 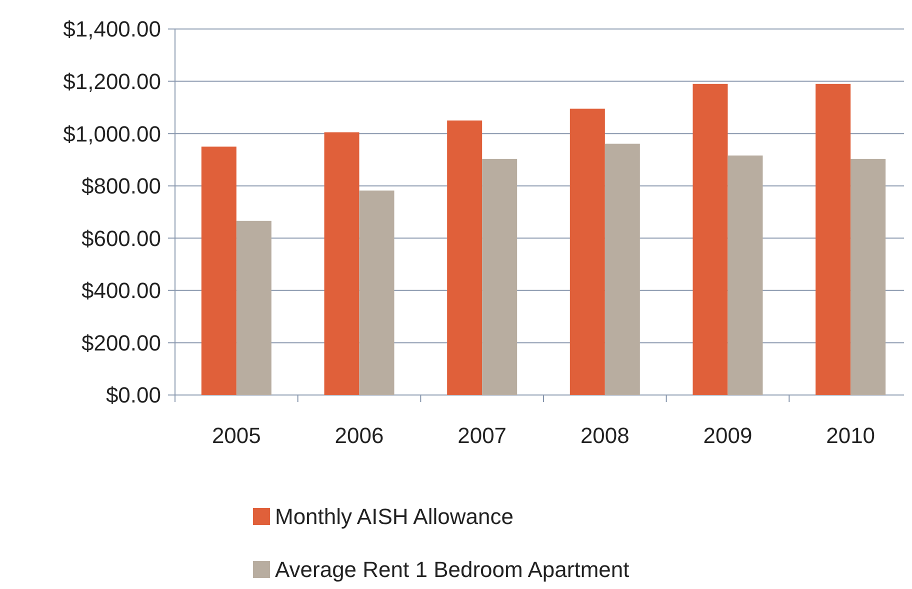 What do you see at coordinates (121, 343) in the screenshot?
I see `y-tick-label: $200.00` at bounding box center [121, 343].